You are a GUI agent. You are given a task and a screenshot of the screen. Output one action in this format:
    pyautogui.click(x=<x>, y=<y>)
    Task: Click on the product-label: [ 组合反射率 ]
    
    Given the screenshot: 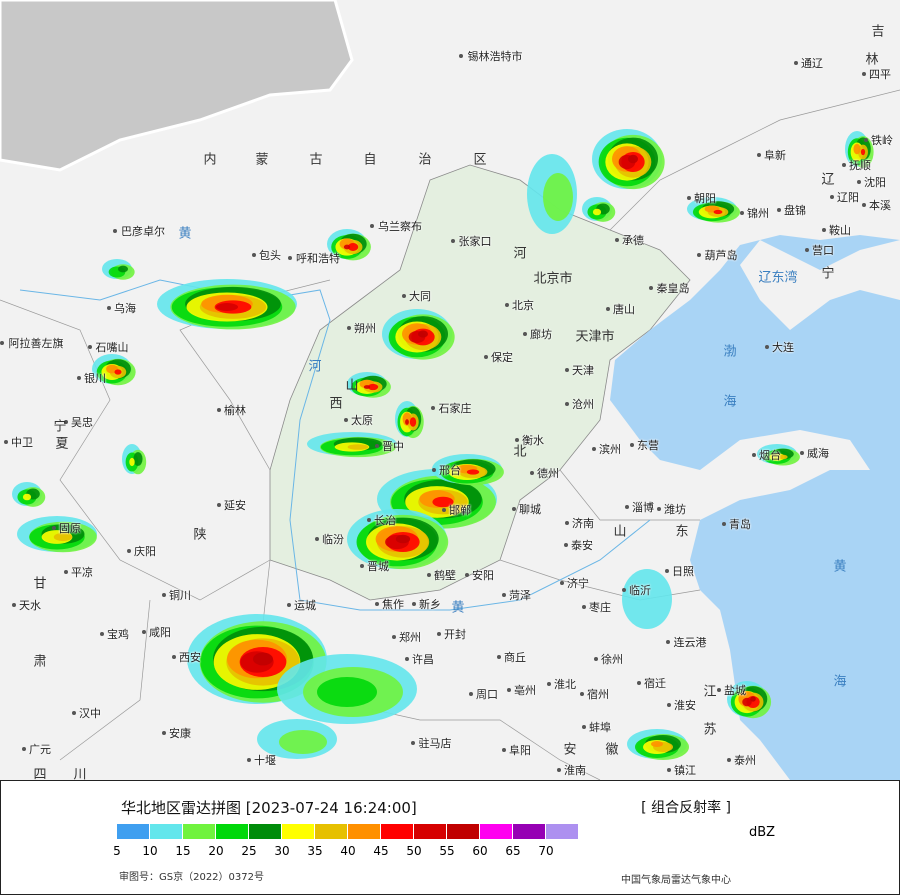 What is the action you would take?
    pyautogui.click(x=686, y=808)
    